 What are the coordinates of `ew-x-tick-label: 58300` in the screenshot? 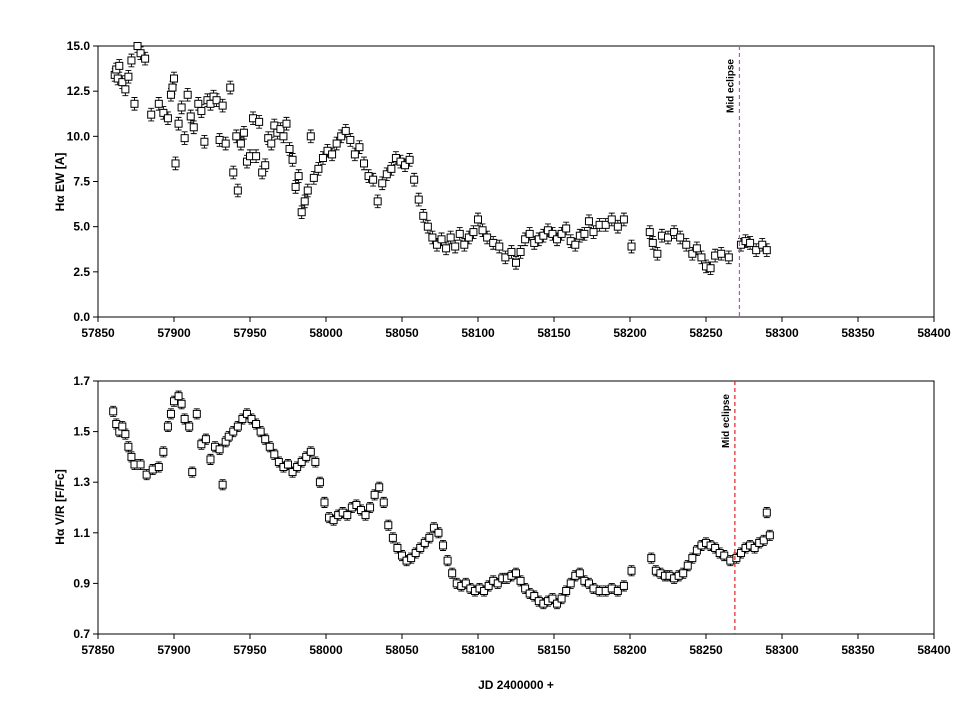 It's located at (782, 333).